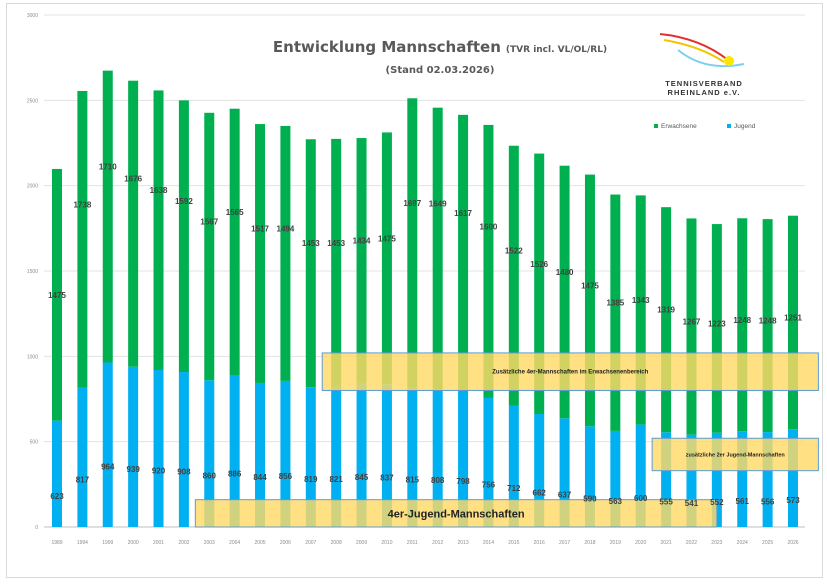  Describe the element at coordinates (159, 470) in the screenshot. I see `data-label-jugend: 920` at that location.